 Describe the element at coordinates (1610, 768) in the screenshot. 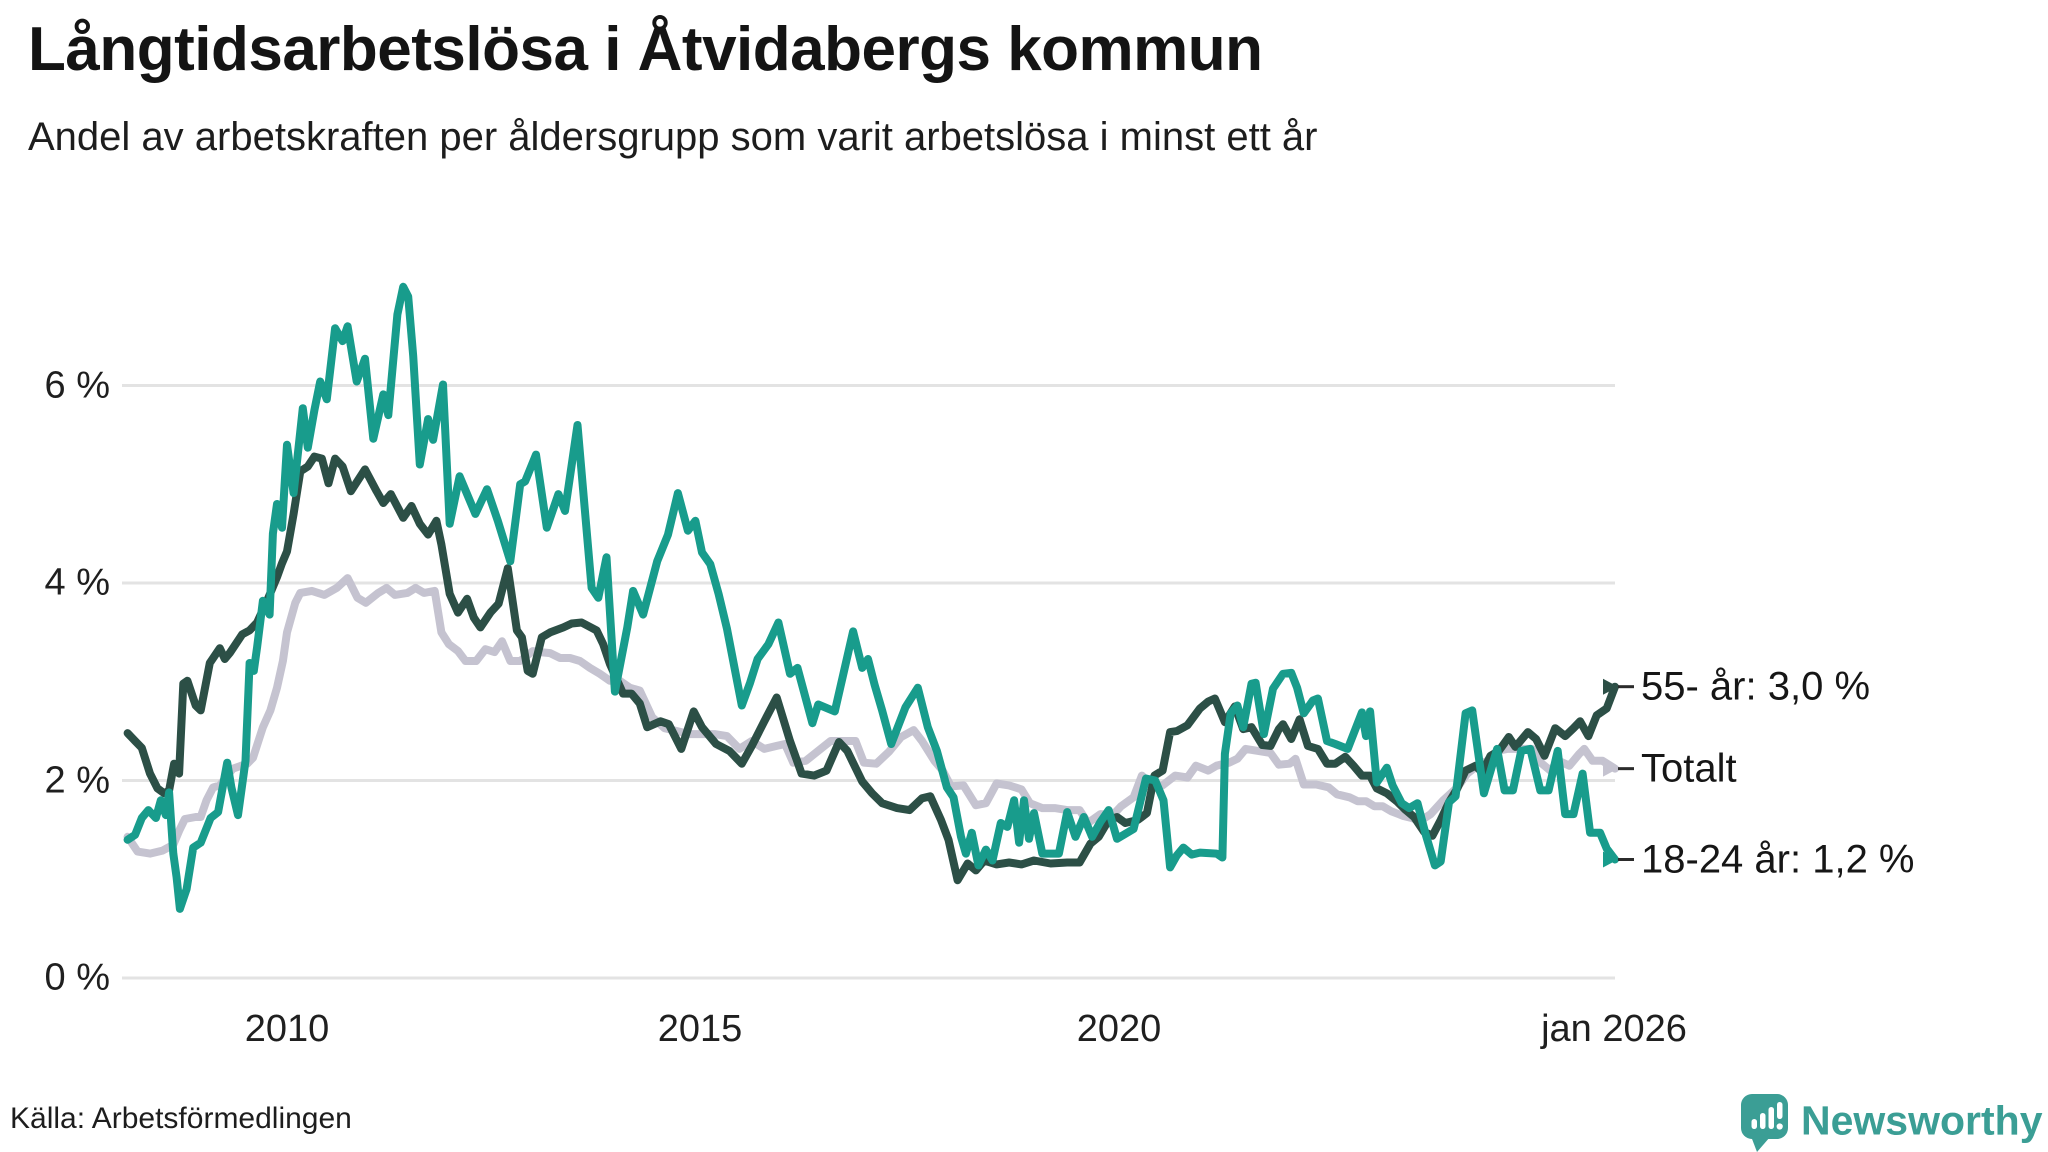

I see `series-end-arrow-totalt` at that location.